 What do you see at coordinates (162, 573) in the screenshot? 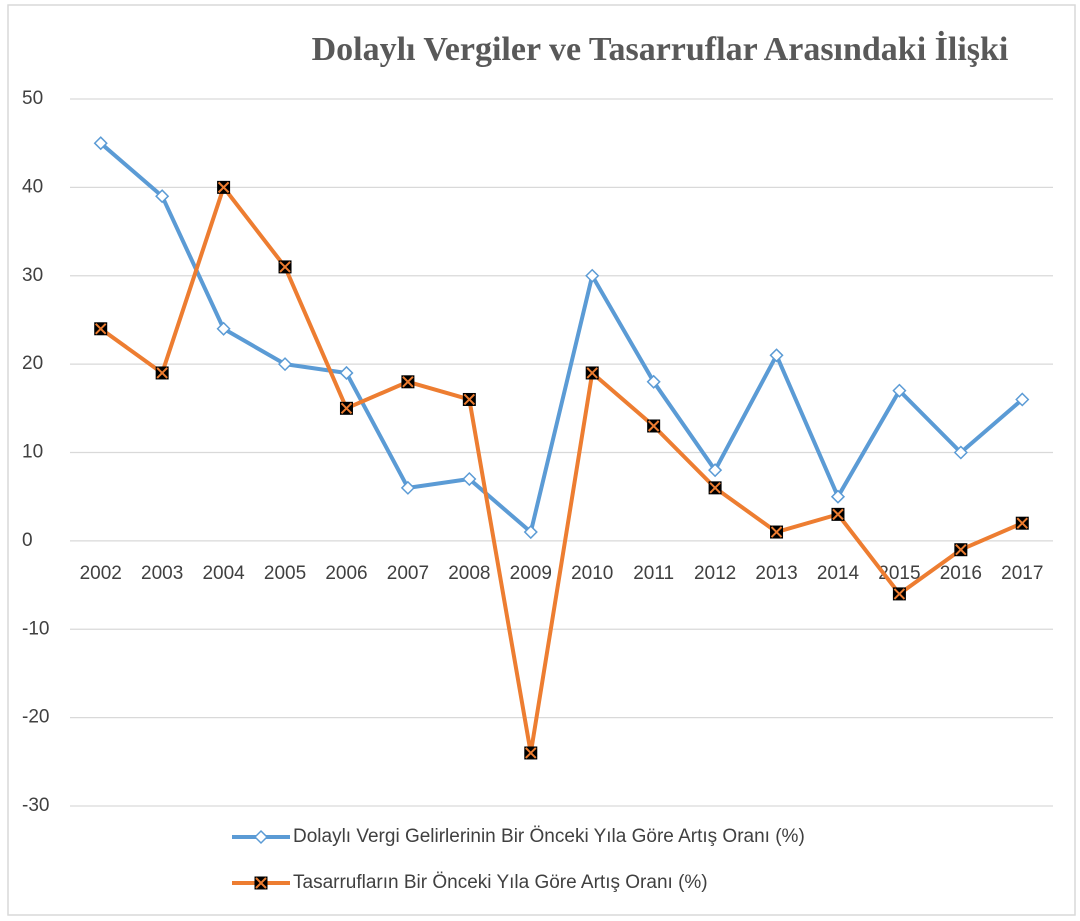
I see `x-tick-label: 2003` at bounding box center [162, 573].